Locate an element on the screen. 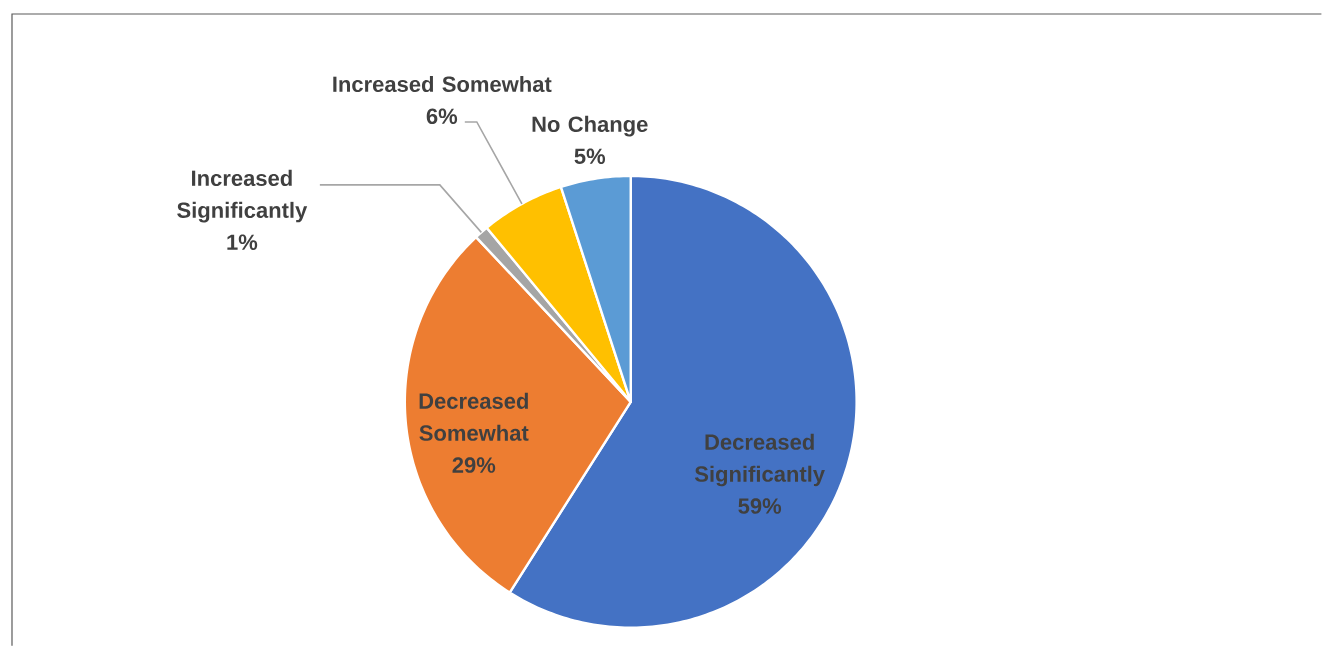 The image size is (1322, 646). slice-label: Decreased Significantly is located at coordinates (759, 460).